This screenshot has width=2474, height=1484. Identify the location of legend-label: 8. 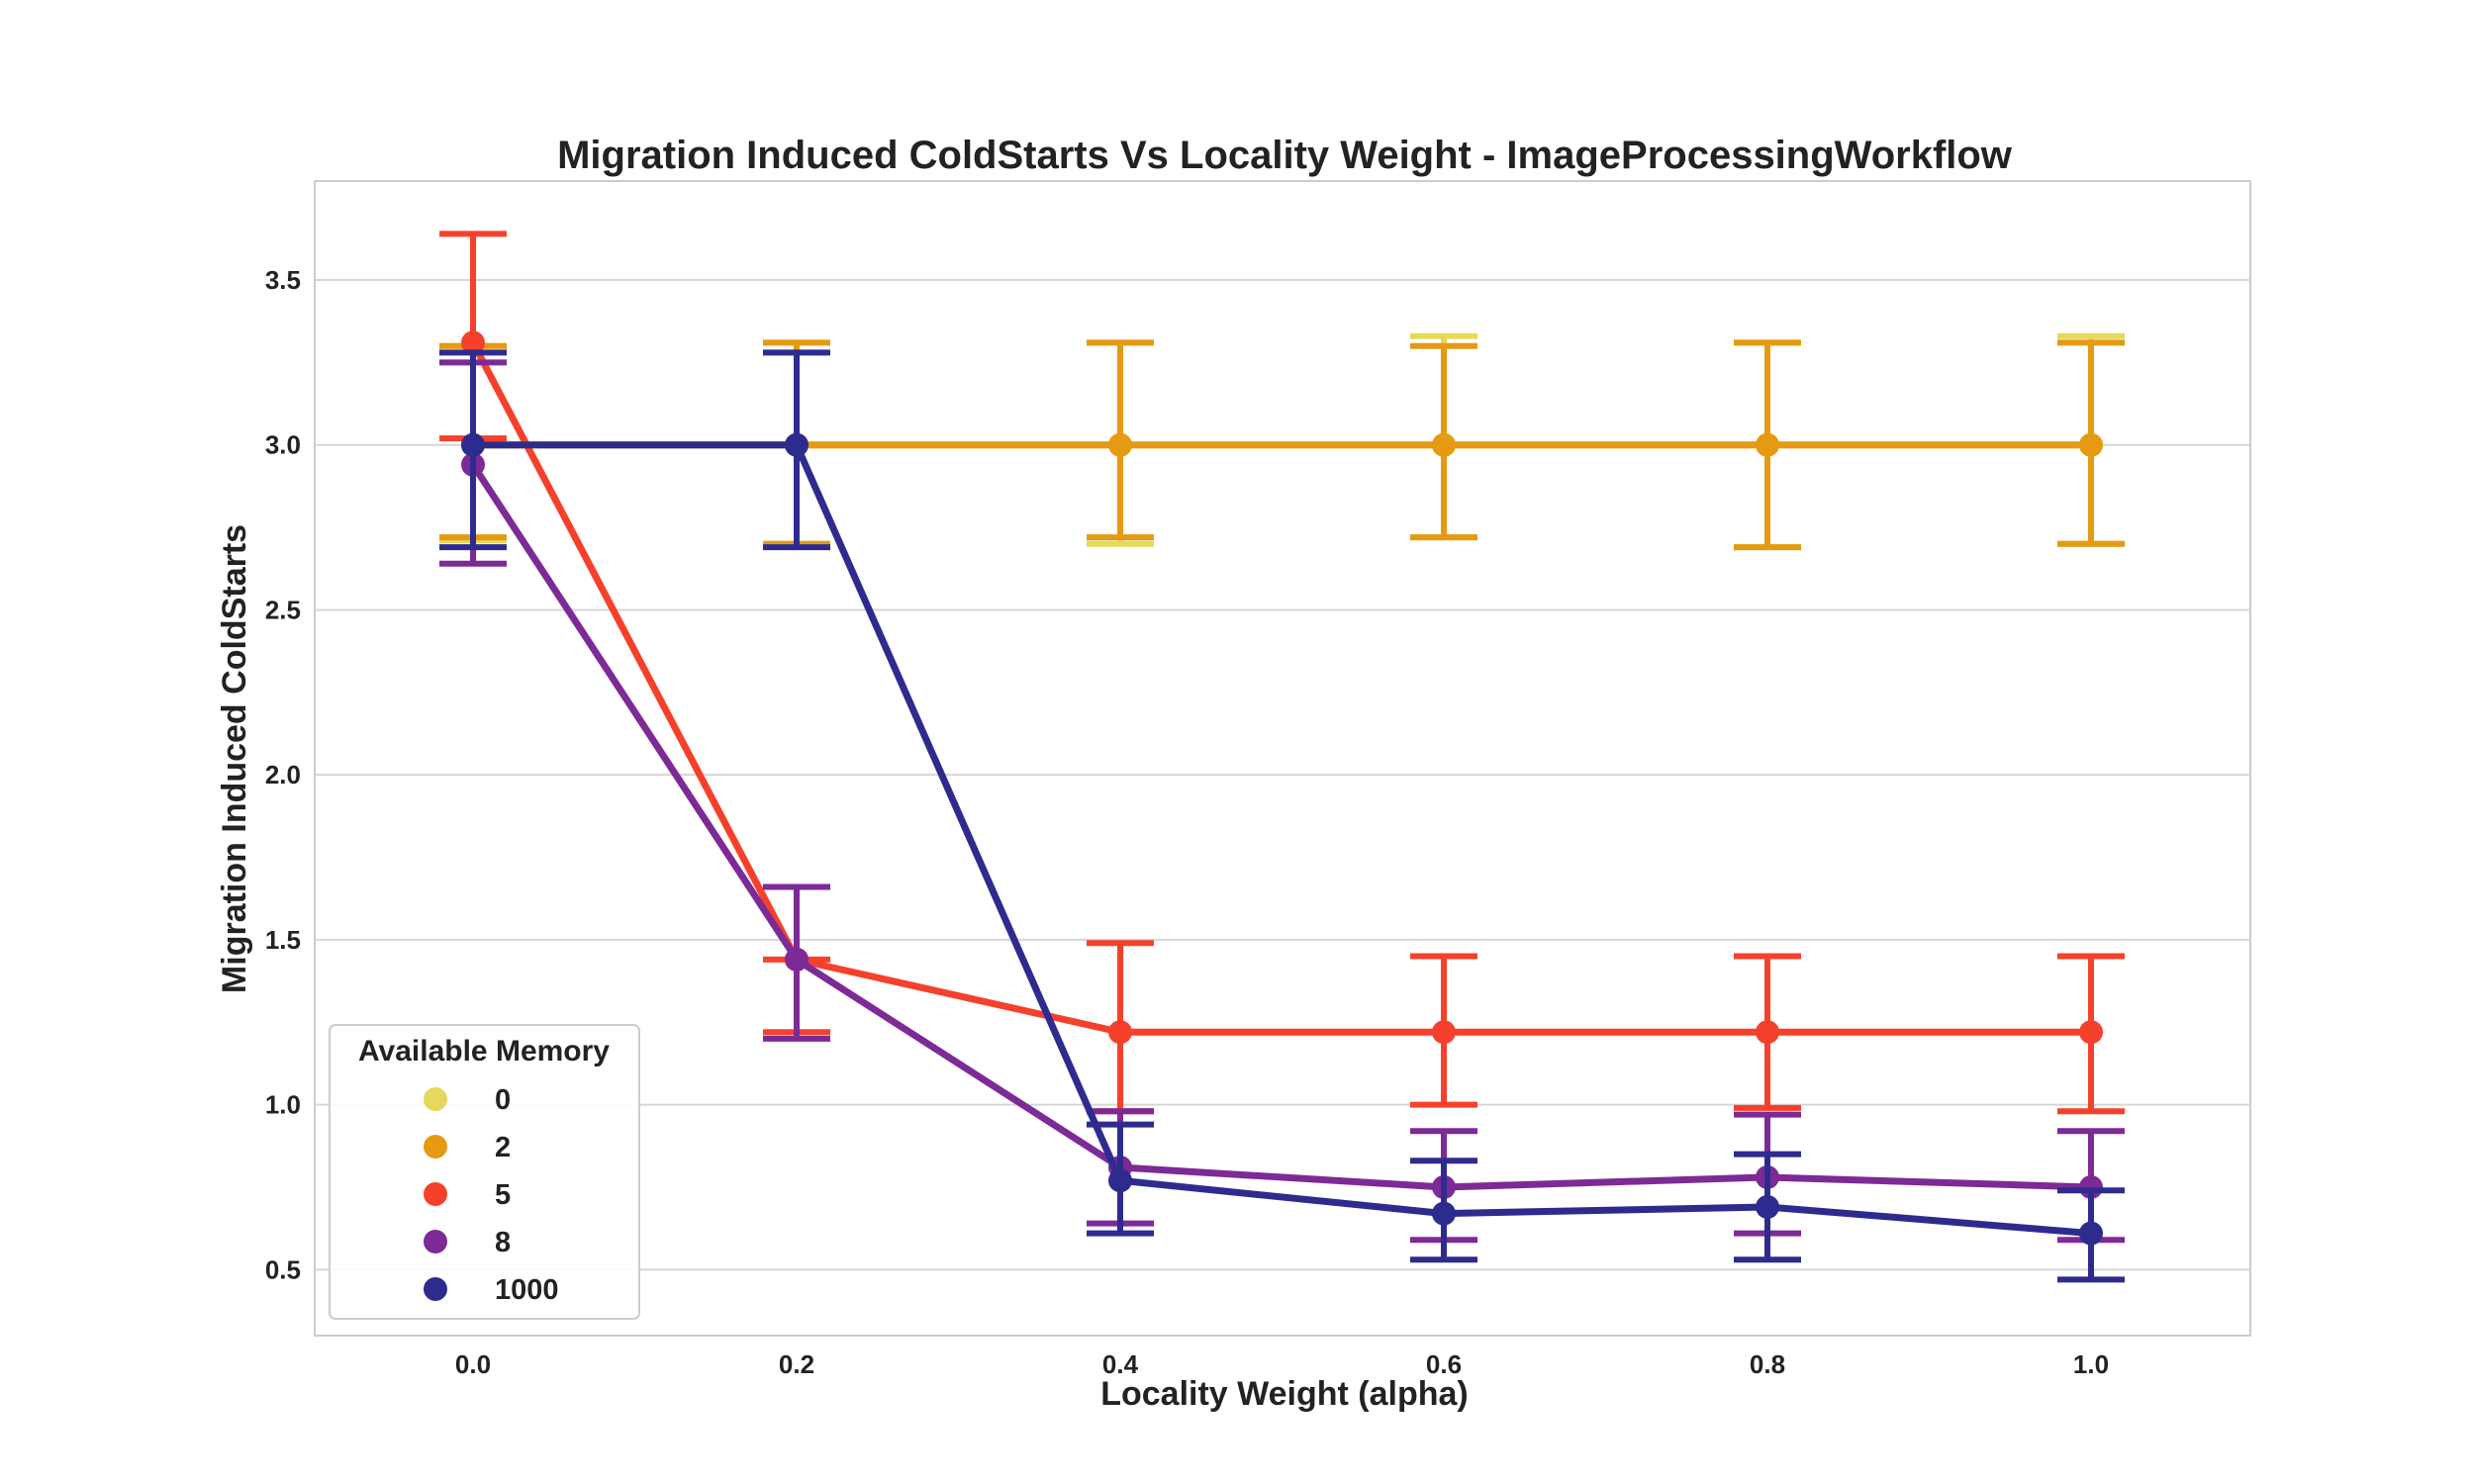
(503, 1242).